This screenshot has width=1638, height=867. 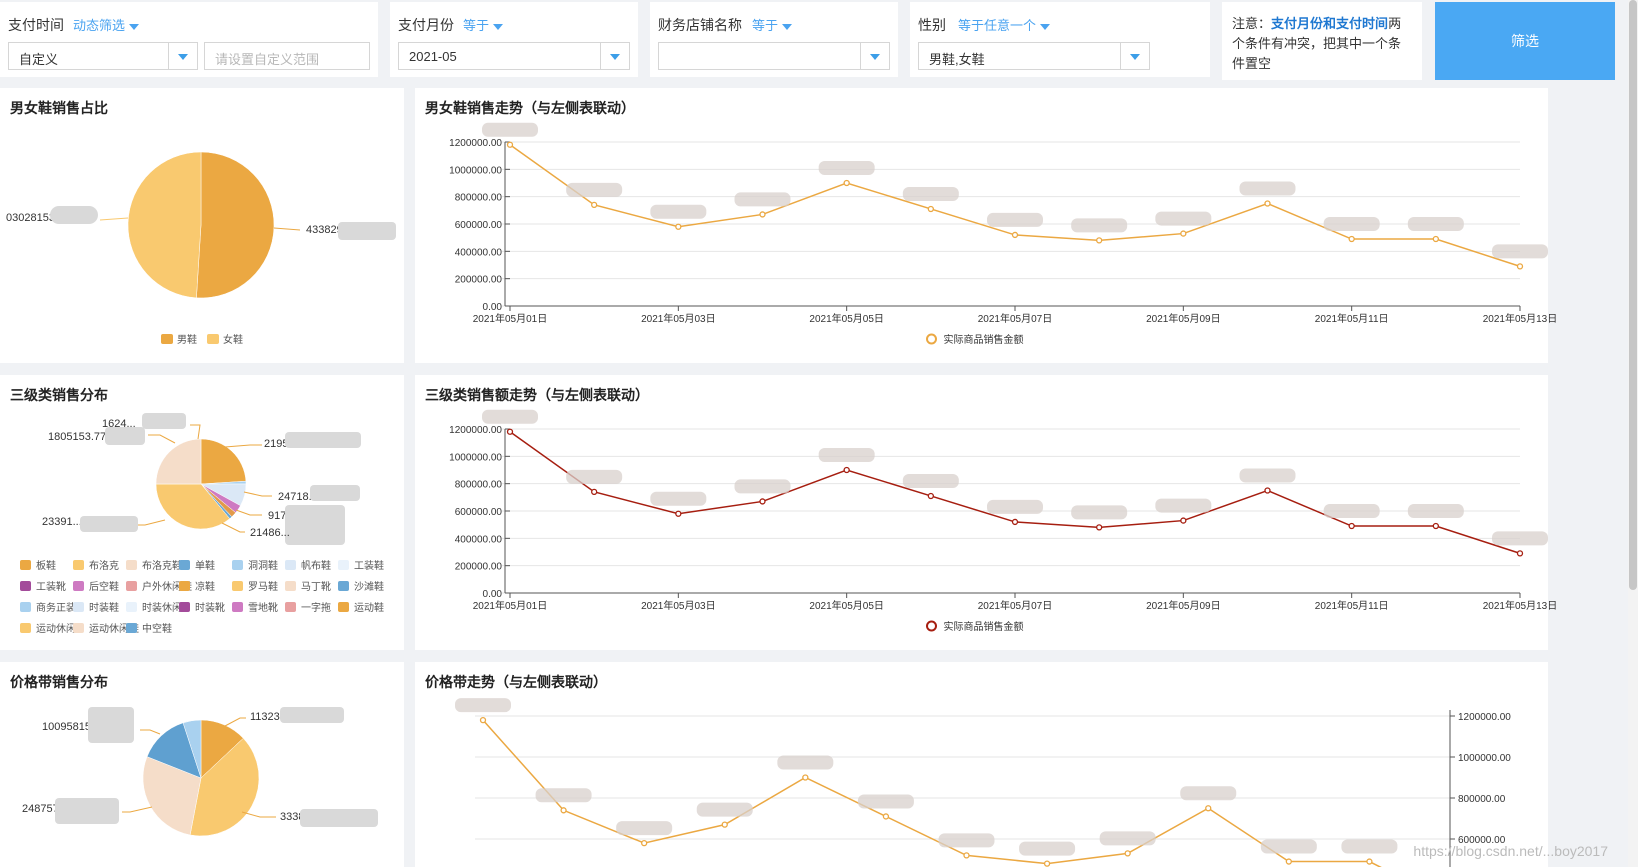 I want to click on filter-button: 筛选, so click(x=1525, y=41).